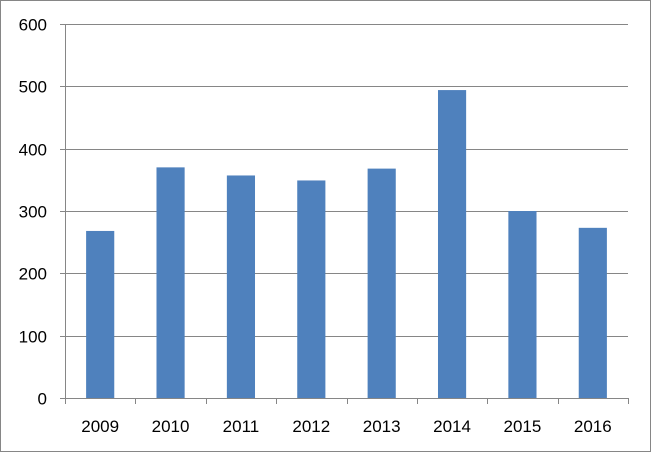  Describe the element at coordinates (311, 426) in the screenshot. I see `x-tick-label: 2012` at that location.